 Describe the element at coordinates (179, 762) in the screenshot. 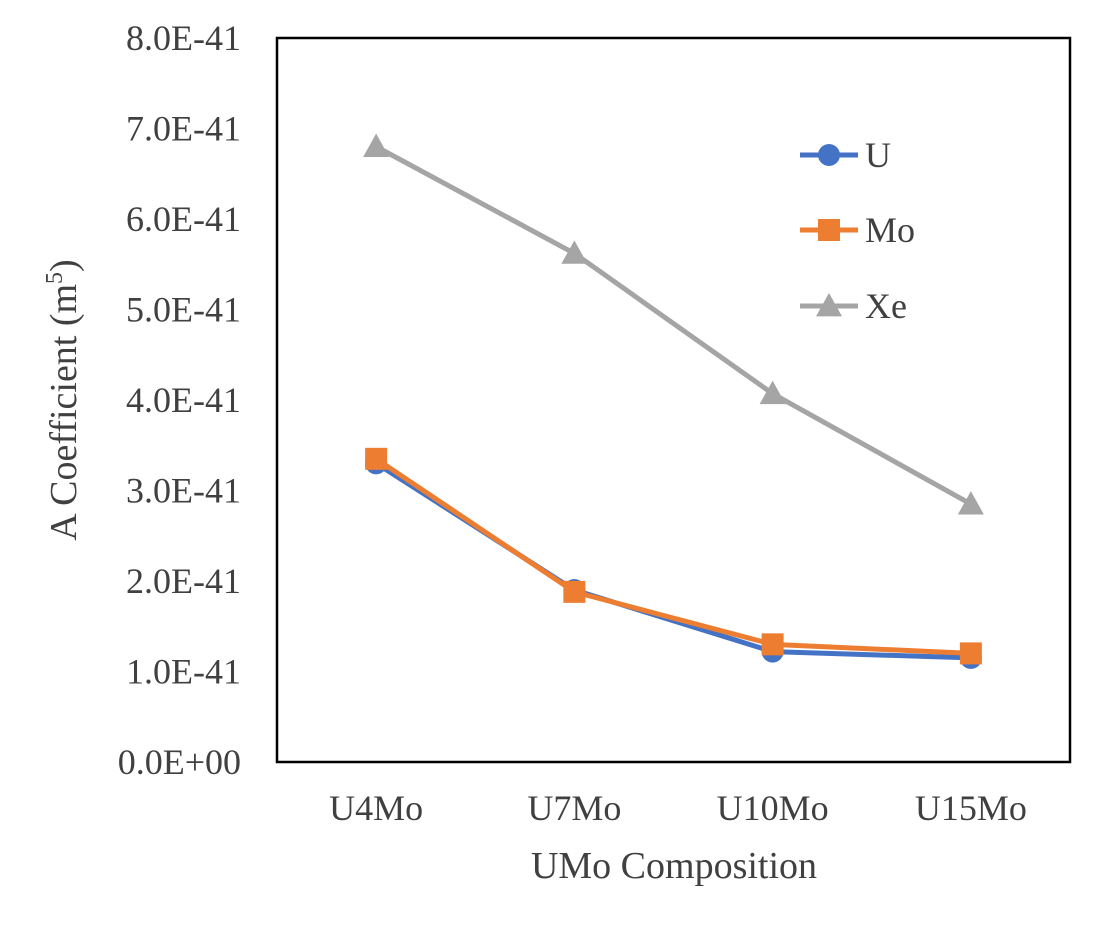

I see `y-tick-label: 0.0E+00` at that location.